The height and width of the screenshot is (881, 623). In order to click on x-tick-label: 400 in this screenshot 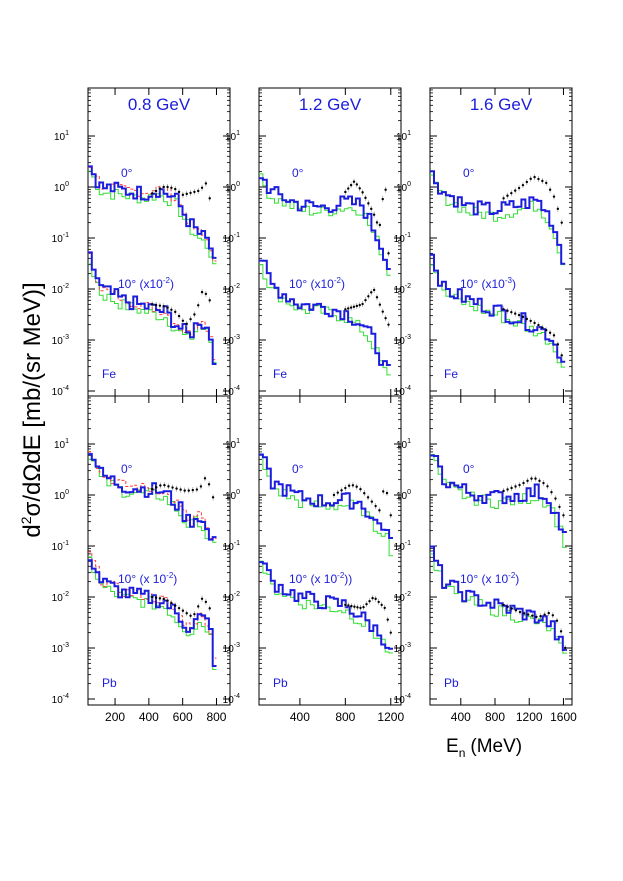, I will do `click(149, 717)`.